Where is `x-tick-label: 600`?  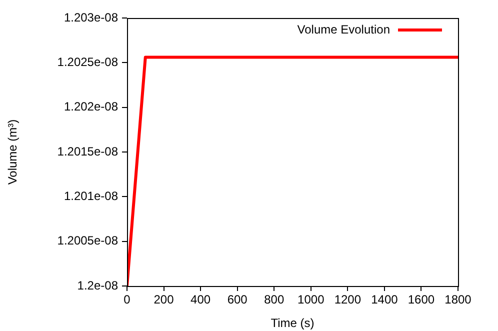
x-tick-label: 600 is located at coordinates (237, 299).